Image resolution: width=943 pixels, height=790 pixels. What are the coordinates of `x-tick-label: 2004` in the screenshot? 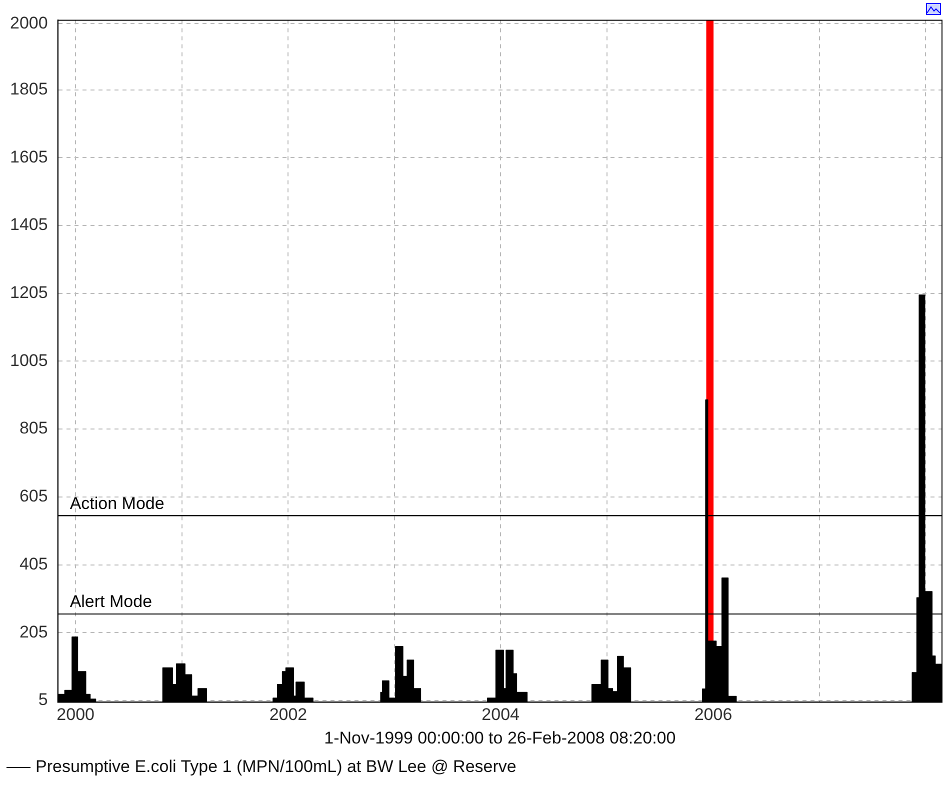 It's located at (501, 714).